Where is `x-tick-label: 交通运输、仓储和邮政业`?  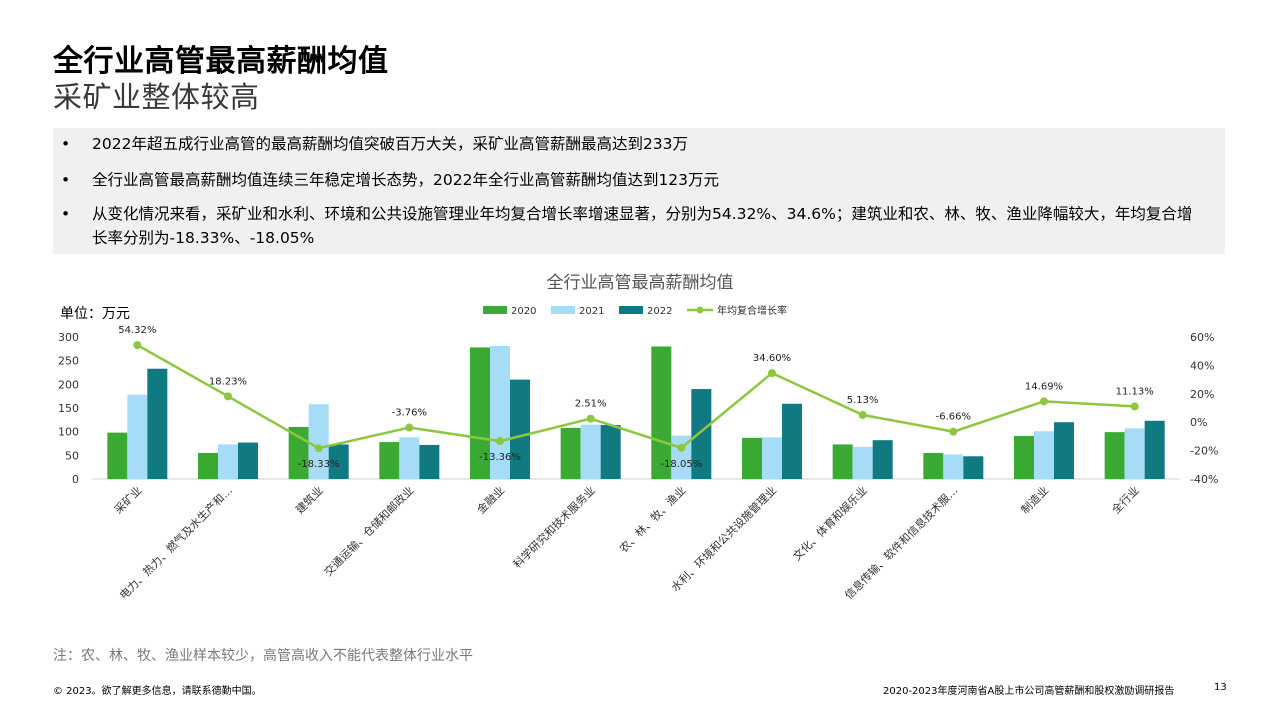
x-tick-label: 交通运输、仓储和邮政业 is located at coordinates (368, 530).